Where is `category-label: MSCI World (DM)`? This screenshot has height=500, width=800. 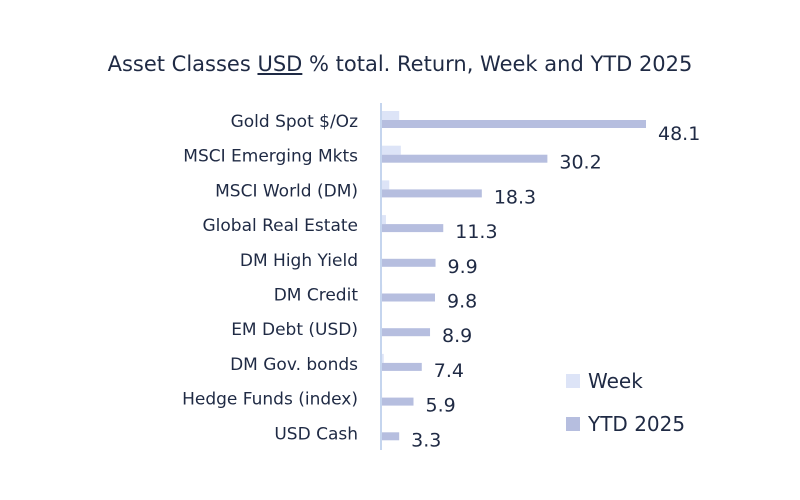 category-label: MSCI World (DM) is located at coordinates (286, 191).